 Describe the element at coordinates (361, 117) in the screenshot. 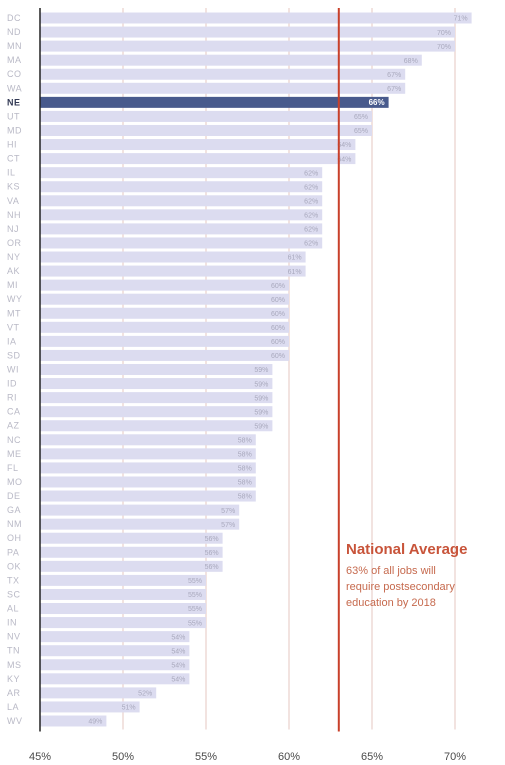

I see `value-label: 65%` at that location.